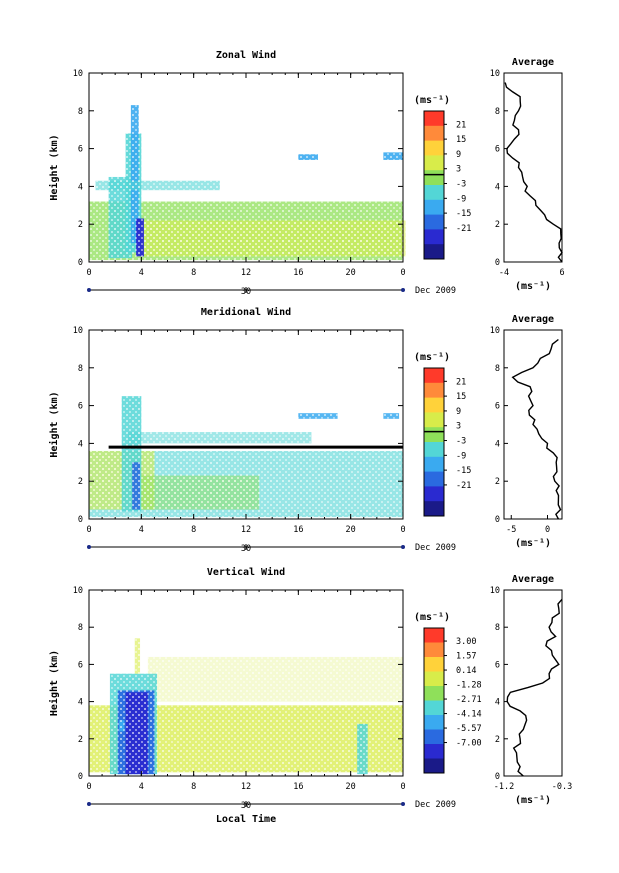 The height and width of the screenshot is (873, 619). Describe the element at coordinates (562, 787) in the screenshot. I see `profile-x-tick-label: -0.3` at that location.